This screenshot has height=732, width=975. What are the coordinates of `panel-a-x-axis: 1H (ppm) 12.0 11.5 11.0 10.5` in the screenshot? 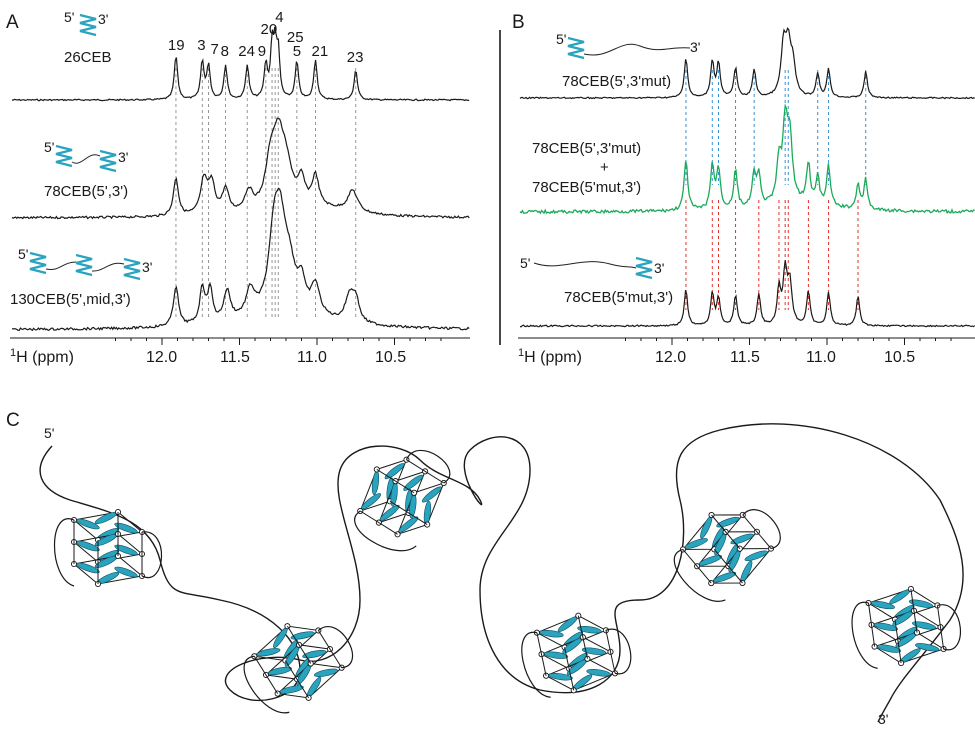 It's located at (240, 351).